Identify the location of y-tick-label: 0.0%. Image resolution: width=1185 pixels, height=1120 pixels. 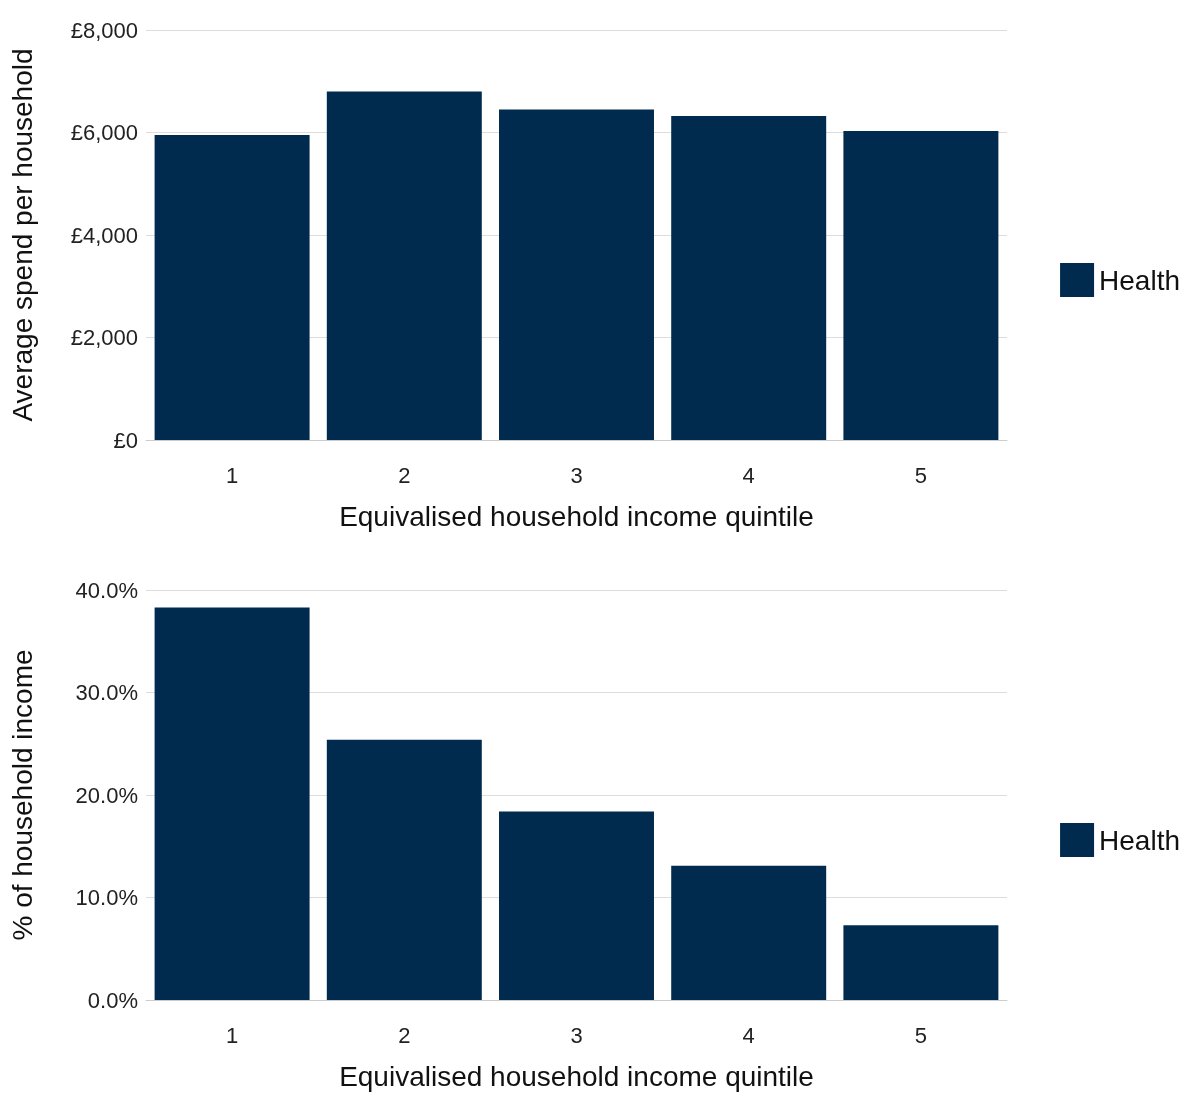
(112, 1000).